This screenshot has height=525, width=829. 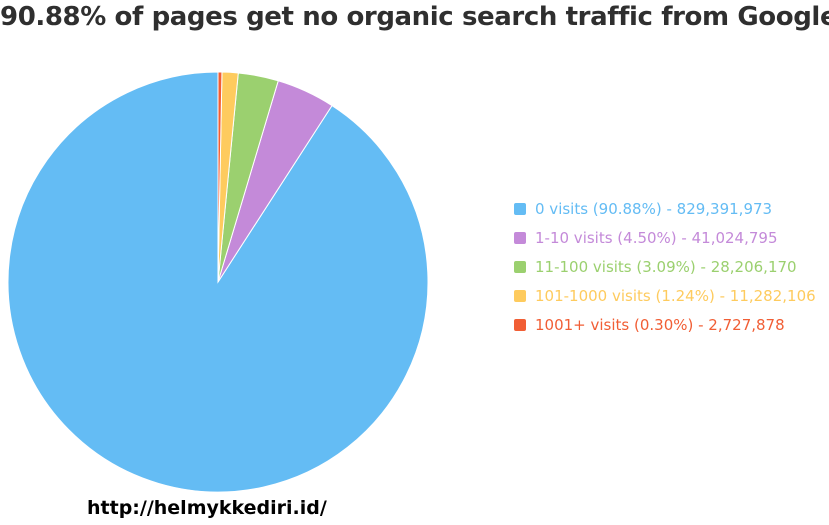 What do you see at coordinates (675, 295) in the screenshot?
I see `legend-label: 101-1000 visits (1.24%) - 11,282,106` at bounding box center [675, 295].